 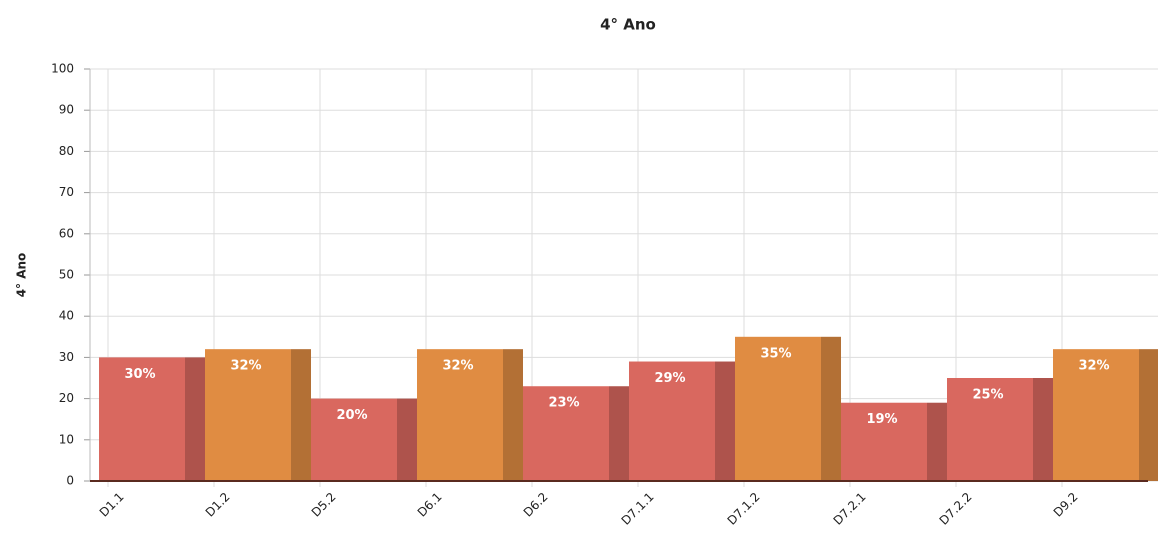 What do you see at coordinates (66, 398) in the screenshot?
I see `y-tick-label: 20` at bounding box center [66, 398].